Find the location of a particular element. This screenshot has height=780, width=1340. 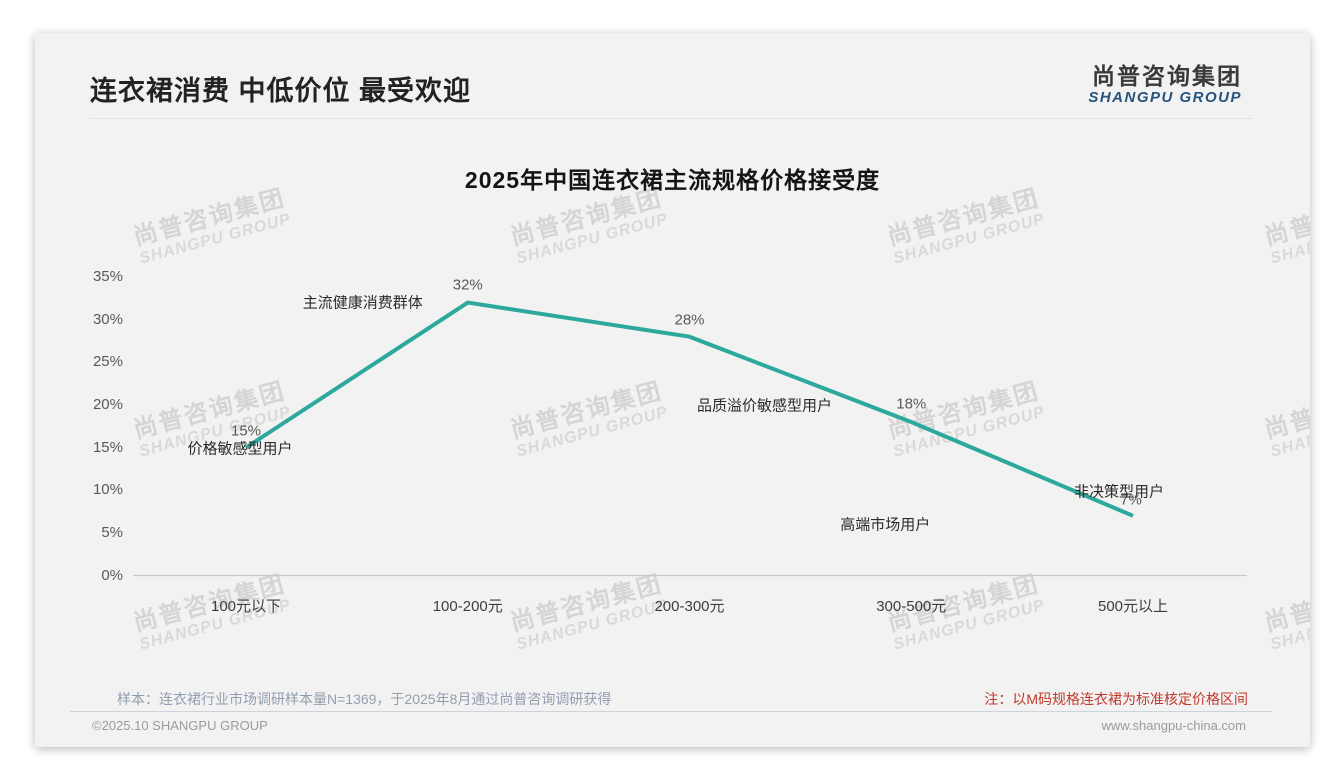

page-title: 连衣裙消费 中低价位 最受欢迎 is located at coordinates (281, 91).